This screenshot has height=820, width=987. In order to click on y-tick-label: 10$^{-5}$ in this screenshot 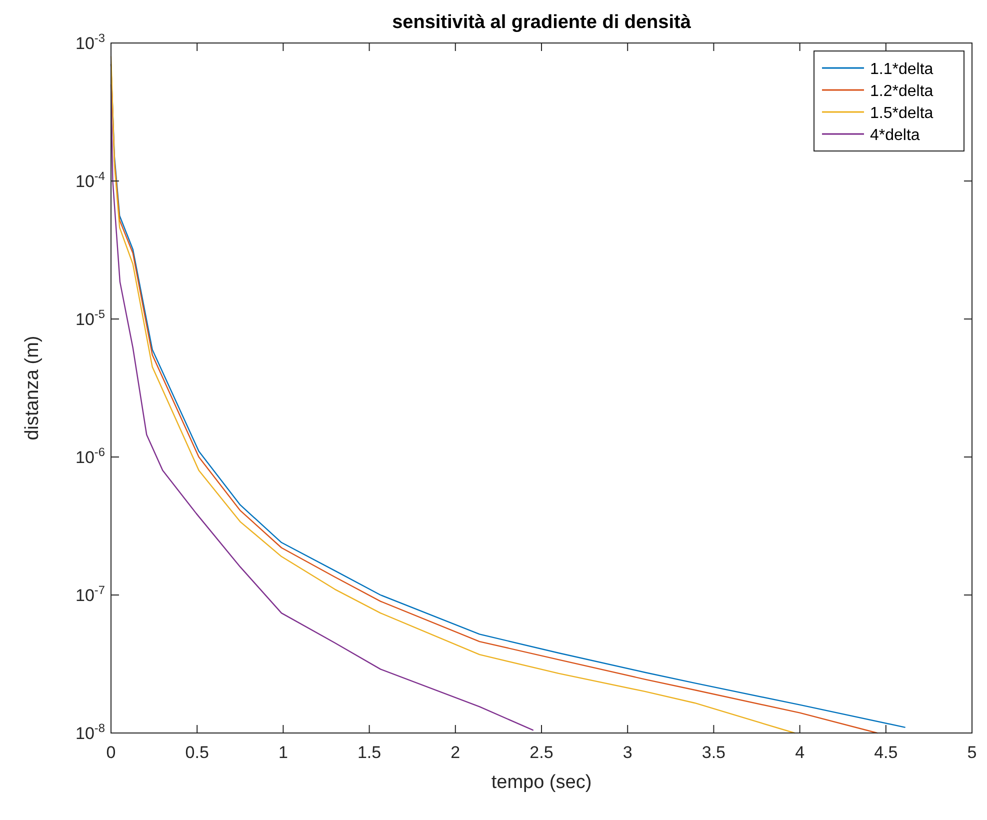, I will do `click(91, 318)`.